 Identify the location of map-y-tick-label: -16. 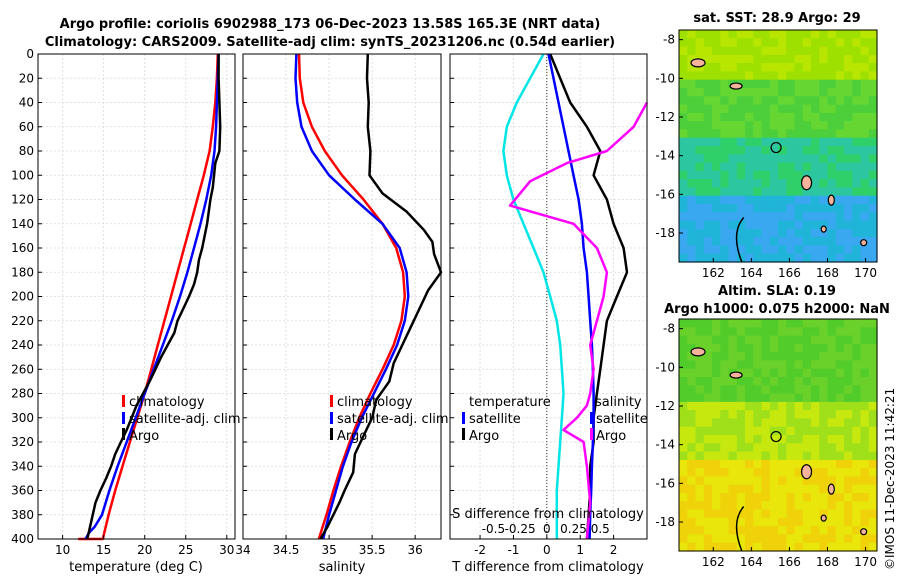
(665, 483).